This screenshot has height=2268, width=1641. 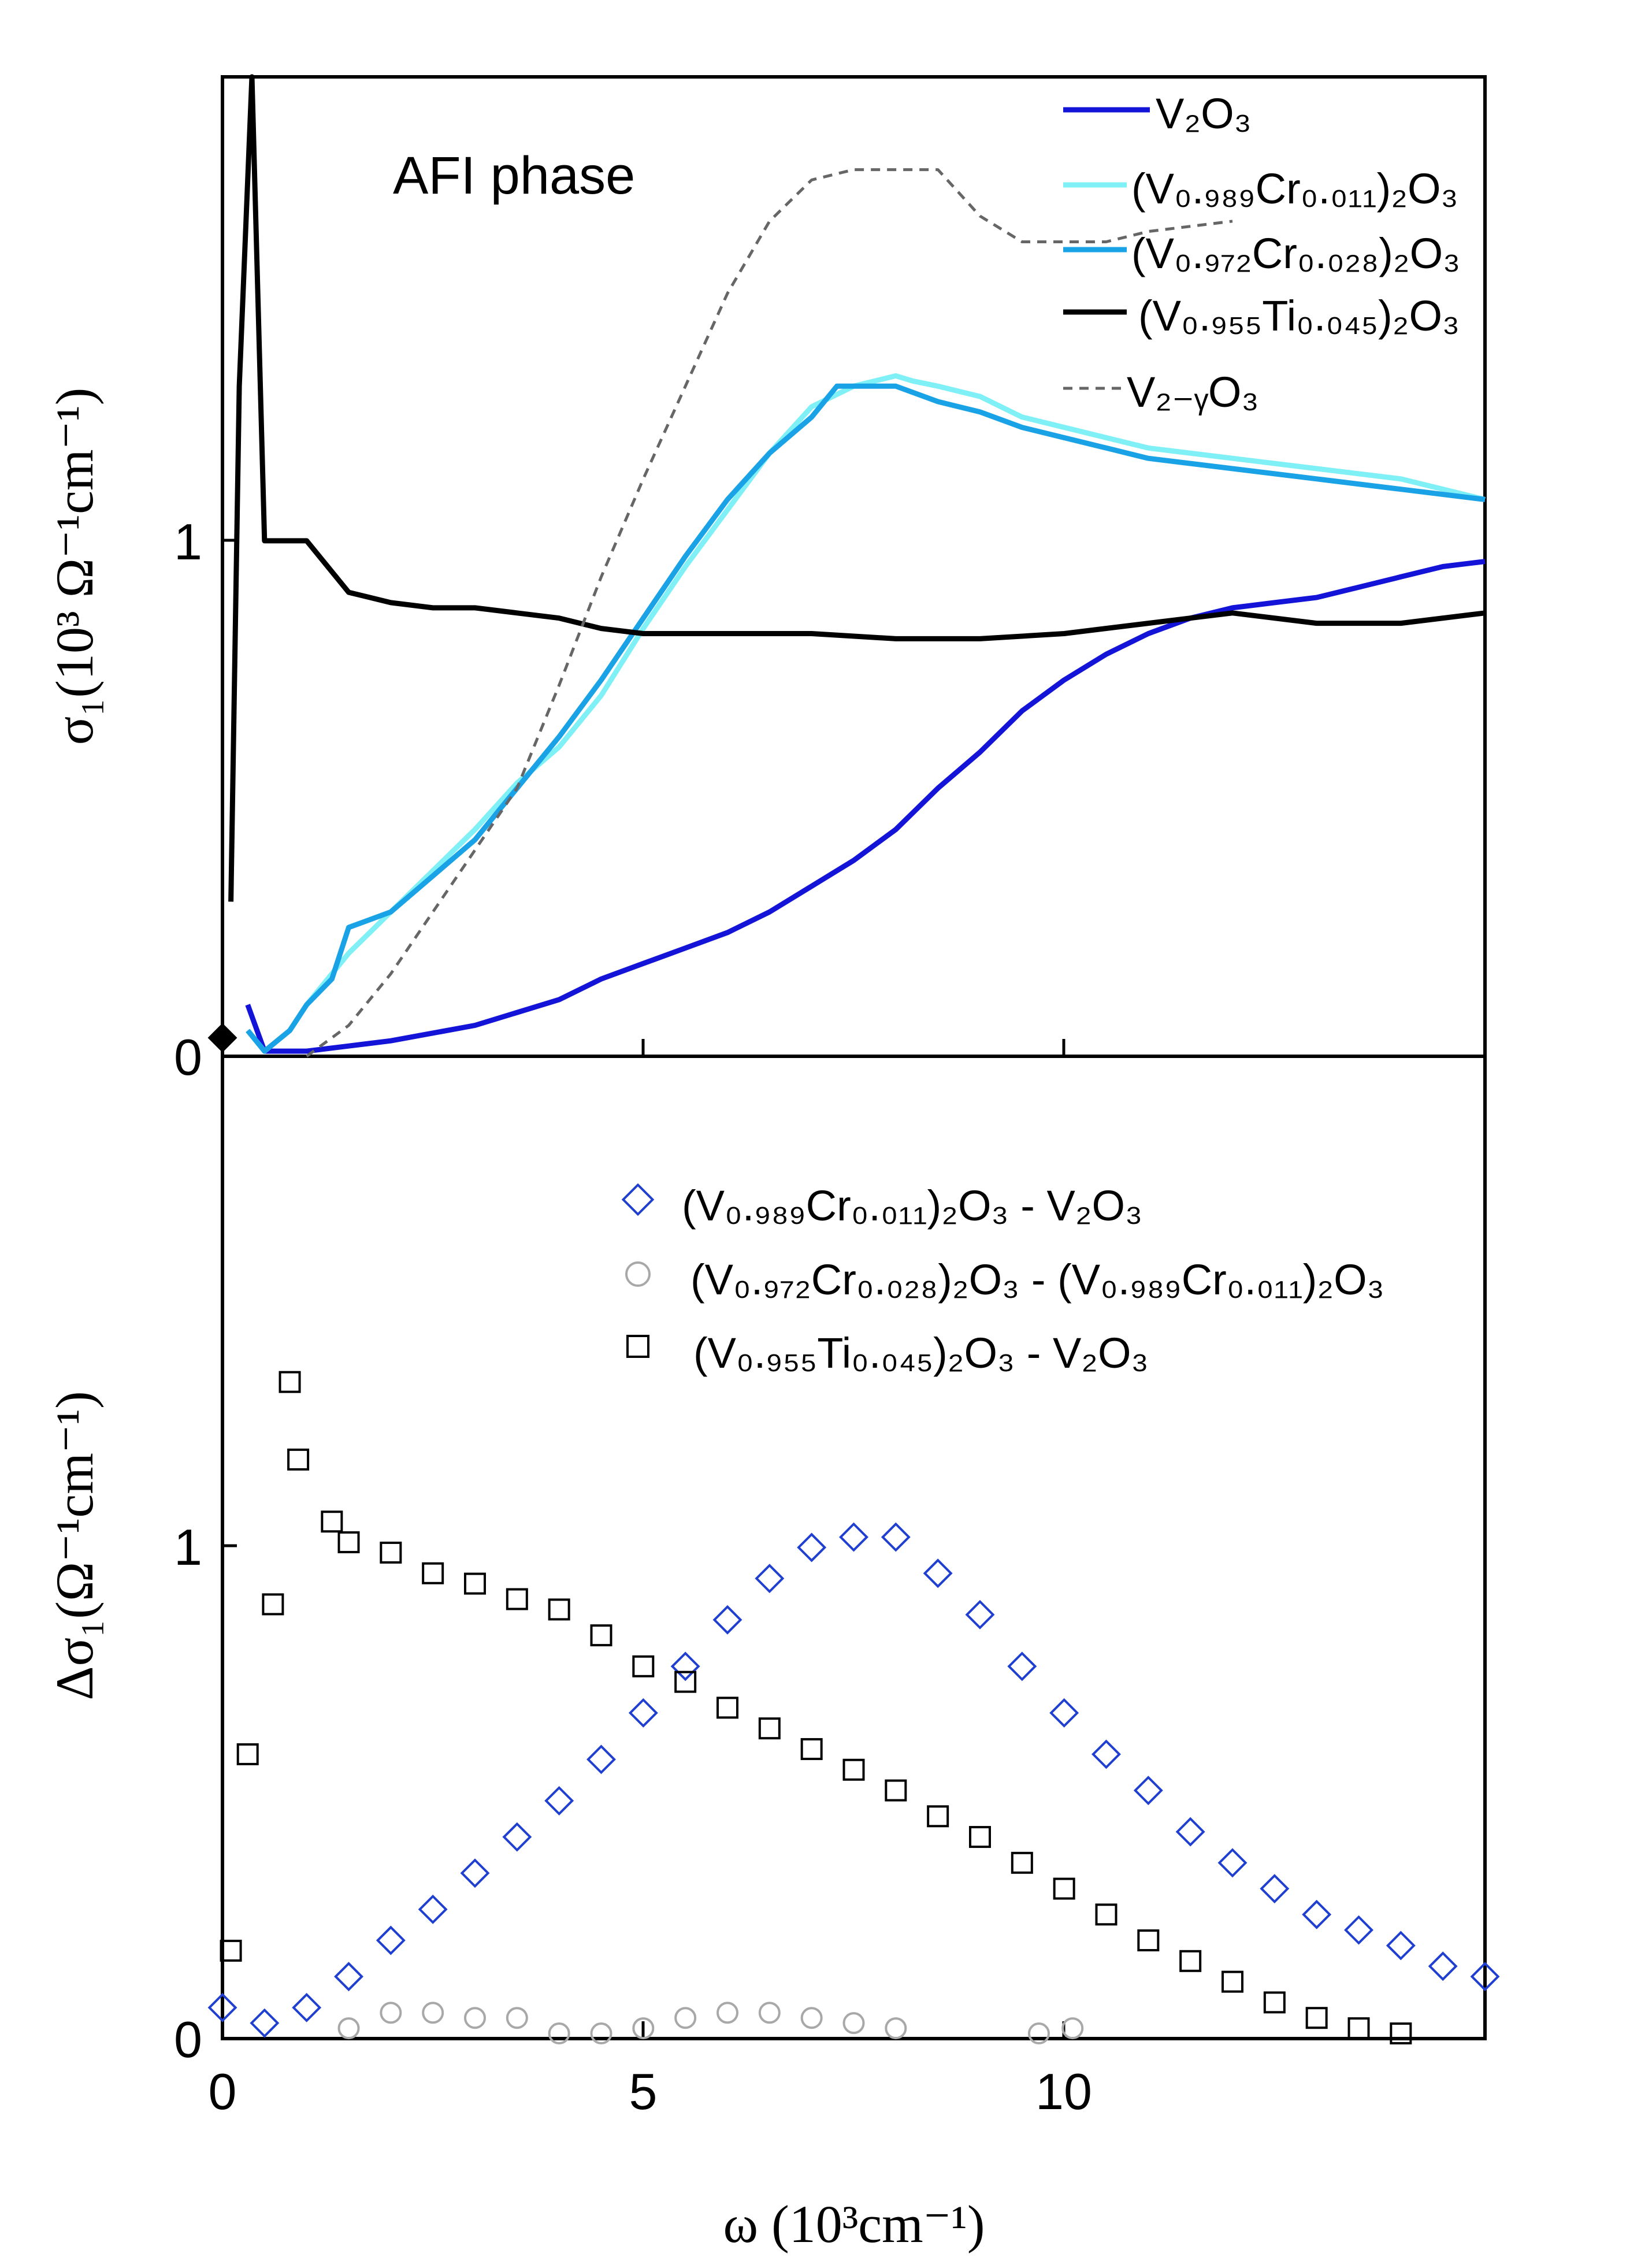 I want to click on bottom-y-tick-label-1: 1, so click(x=188, y=1547).